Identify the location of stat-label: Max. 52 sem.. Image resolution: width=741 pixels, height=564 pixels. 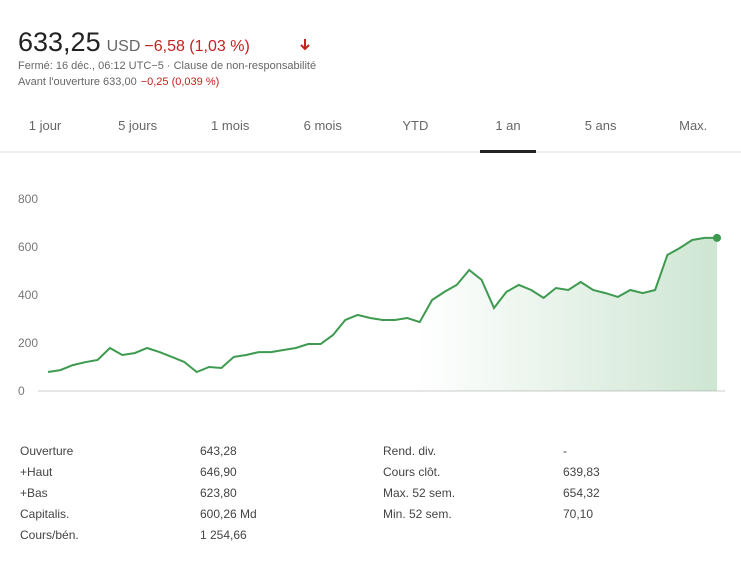
(419, 493).